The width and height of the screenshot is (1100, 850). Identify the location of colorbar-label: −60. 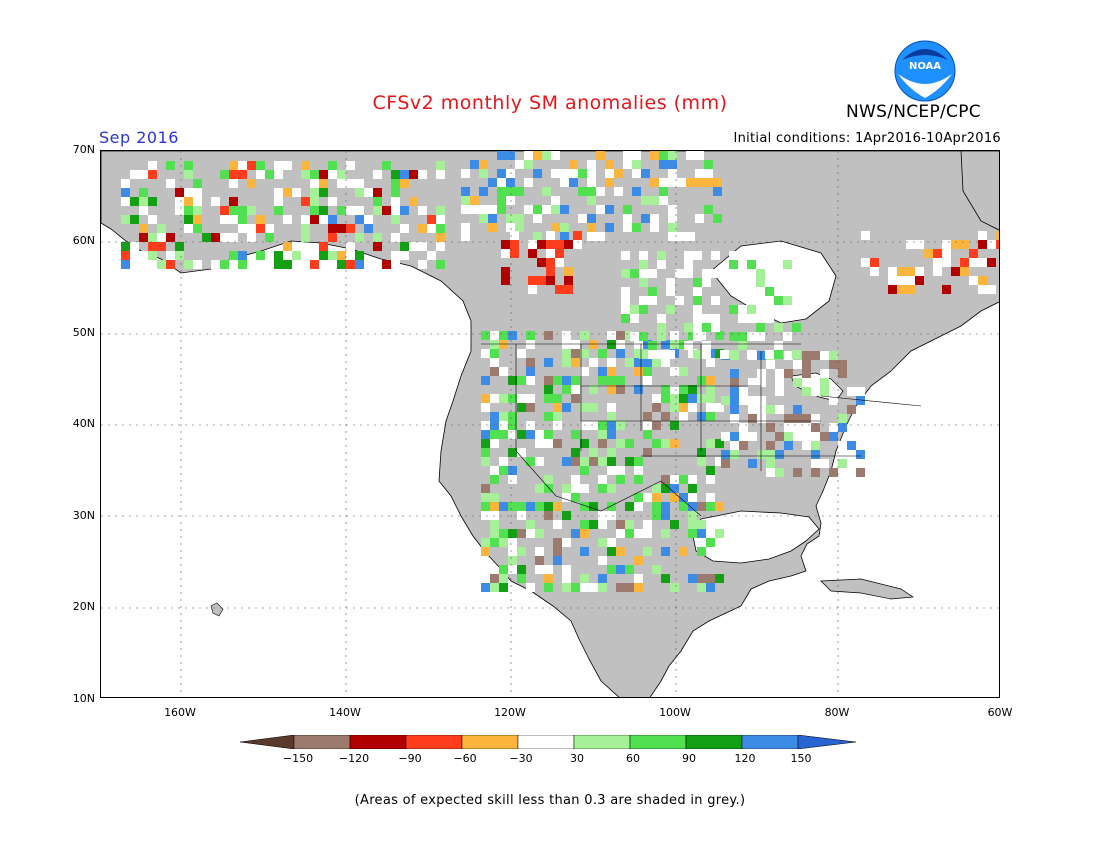
(465, 758).